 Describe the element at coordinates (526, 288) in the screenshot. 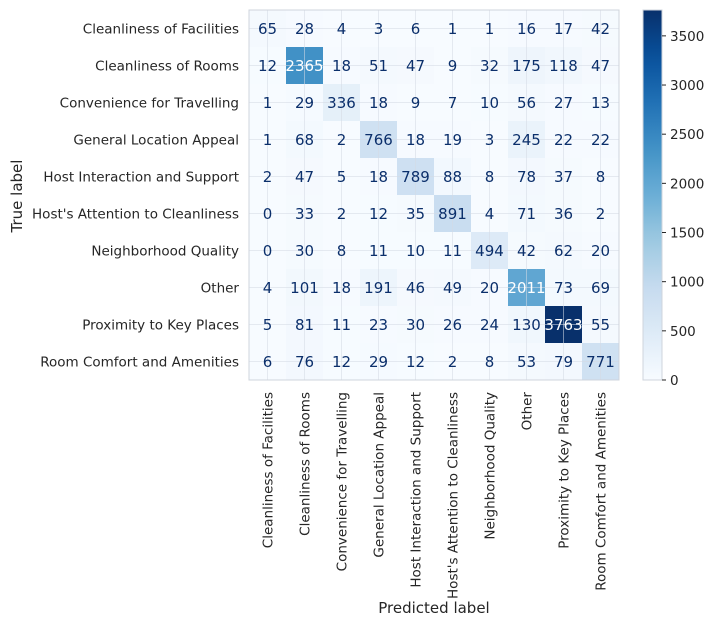

I see `cell-value-label: 2011` at that location.